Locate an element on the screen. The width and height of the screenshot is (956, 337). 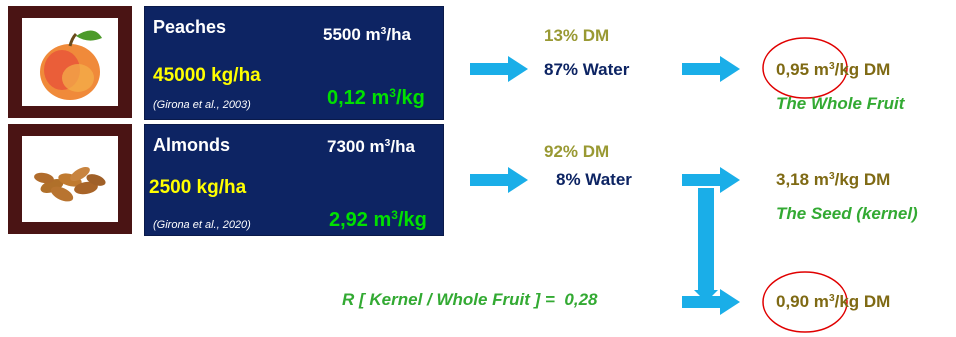
almonds-icon is located at coordinates (70, 184).